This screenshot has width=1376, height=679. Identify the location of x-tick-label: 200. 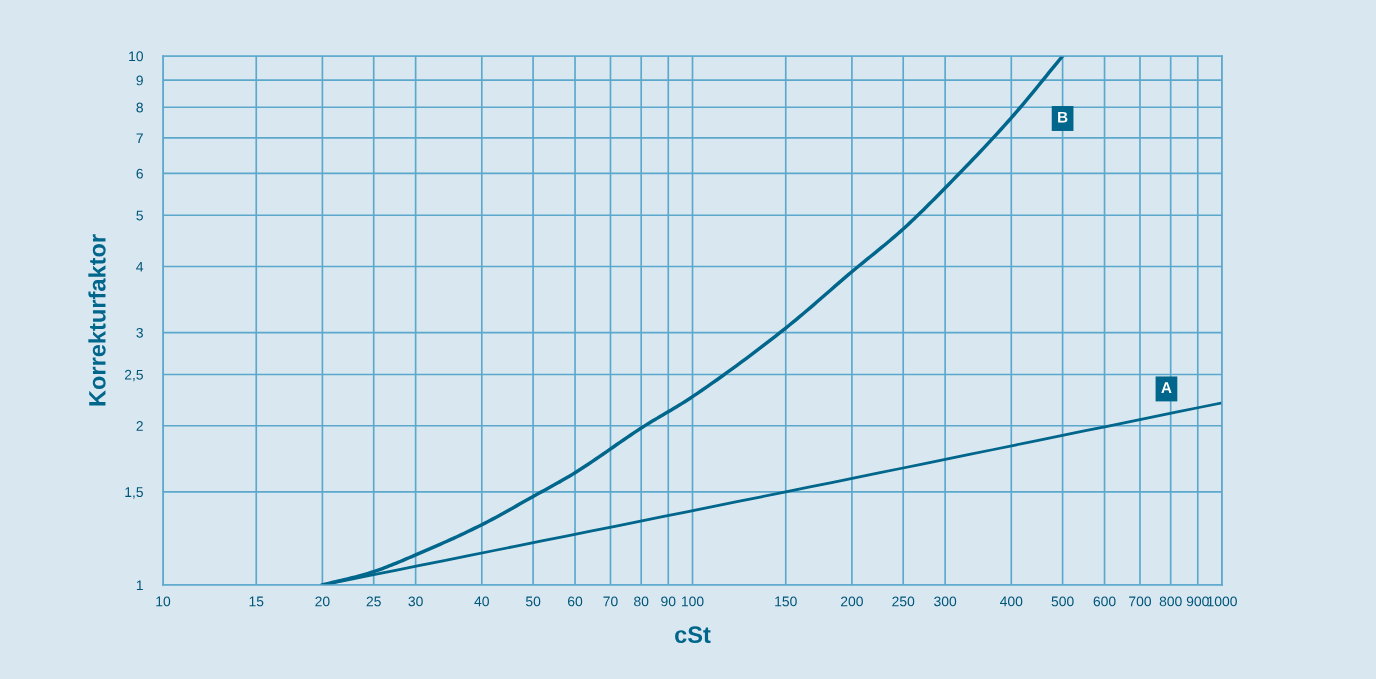
(852, 601).